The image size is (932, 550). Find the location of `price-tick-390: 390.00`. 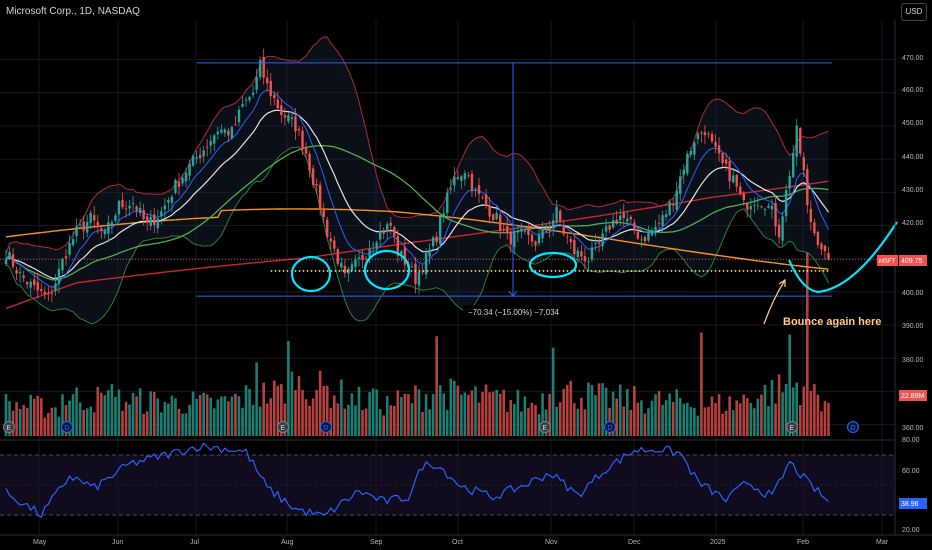

price-tick-390: 390.00 is located at coordinates (913, 326).